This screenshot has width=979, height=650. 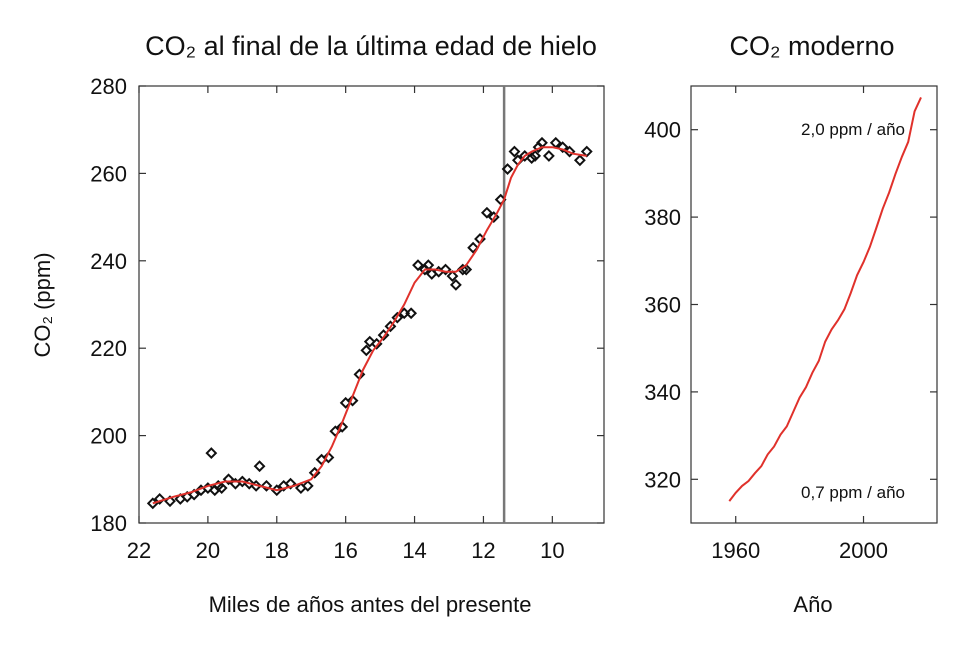 What do you see at coordinates (483, 550) in the screenshot?
I see `left-x-tick-label: 12` at bounding box center [483, 550].